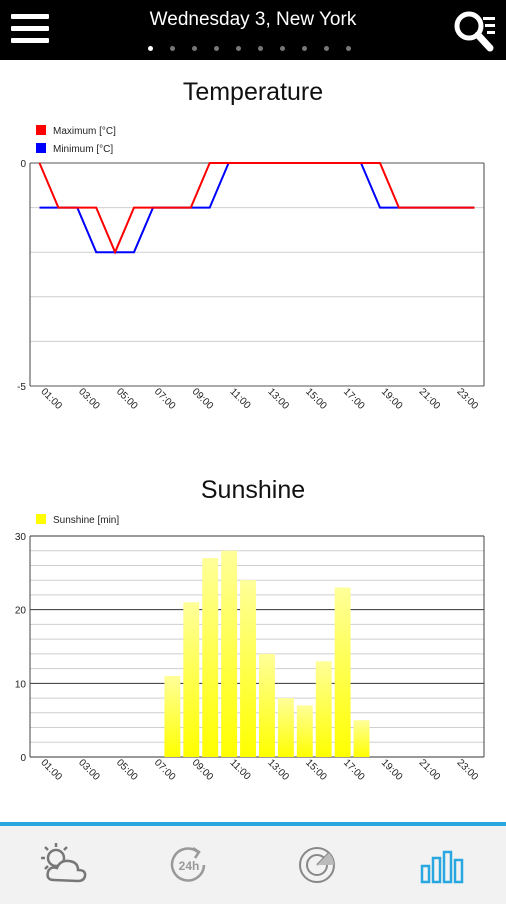 The height and width of the screenshot is (904, 506). I want to click on search-icon, so click(476, 31).